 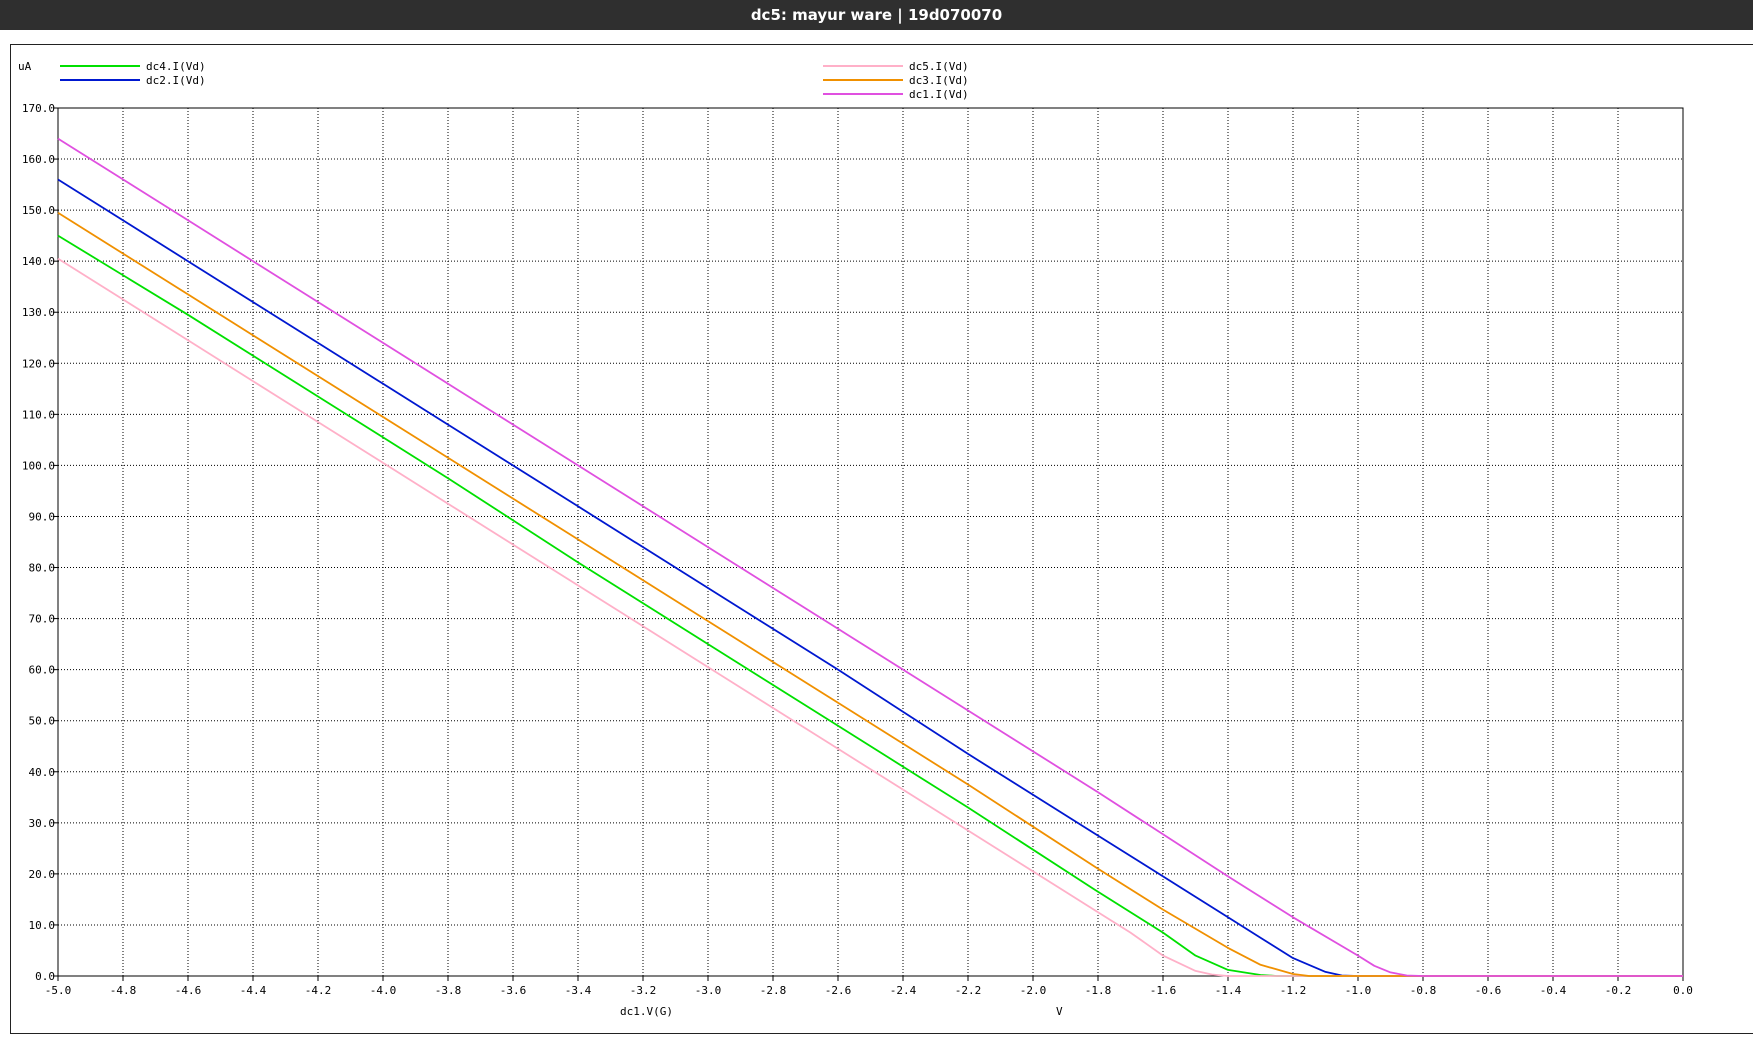 I want to click on x-tick-label: -2.8, so click(x=773, y=990).